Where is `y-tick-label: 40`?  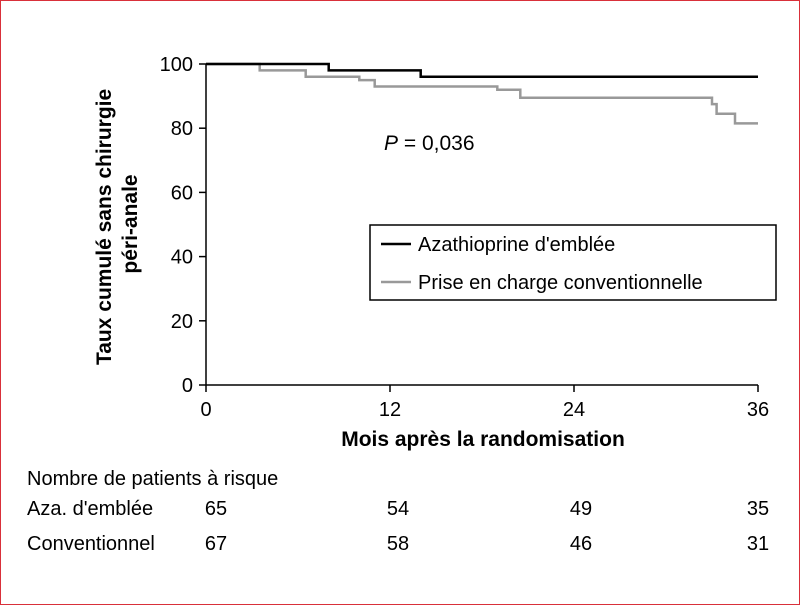
y-tick-label: 40 is located at coordinates (182, 258).